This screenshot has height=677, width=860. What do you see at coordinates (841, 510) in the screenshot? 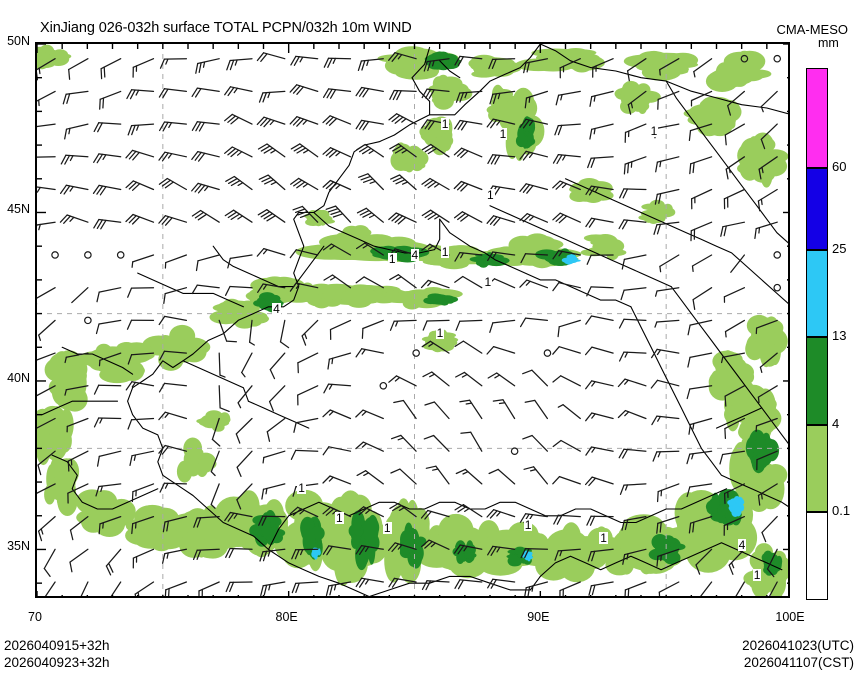
I see `colorbar-tick-label: 0.1` at bounding box center [841, 510].